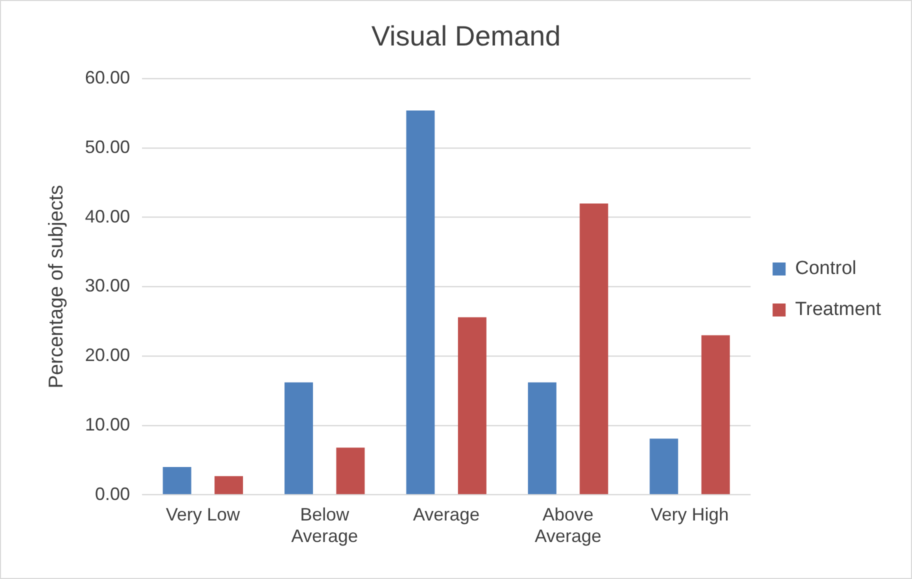 The image size is (912, 579). Describe the element at coordinates (838, 309) in the screenshot. I see `legend-label: Treatment` at that location.